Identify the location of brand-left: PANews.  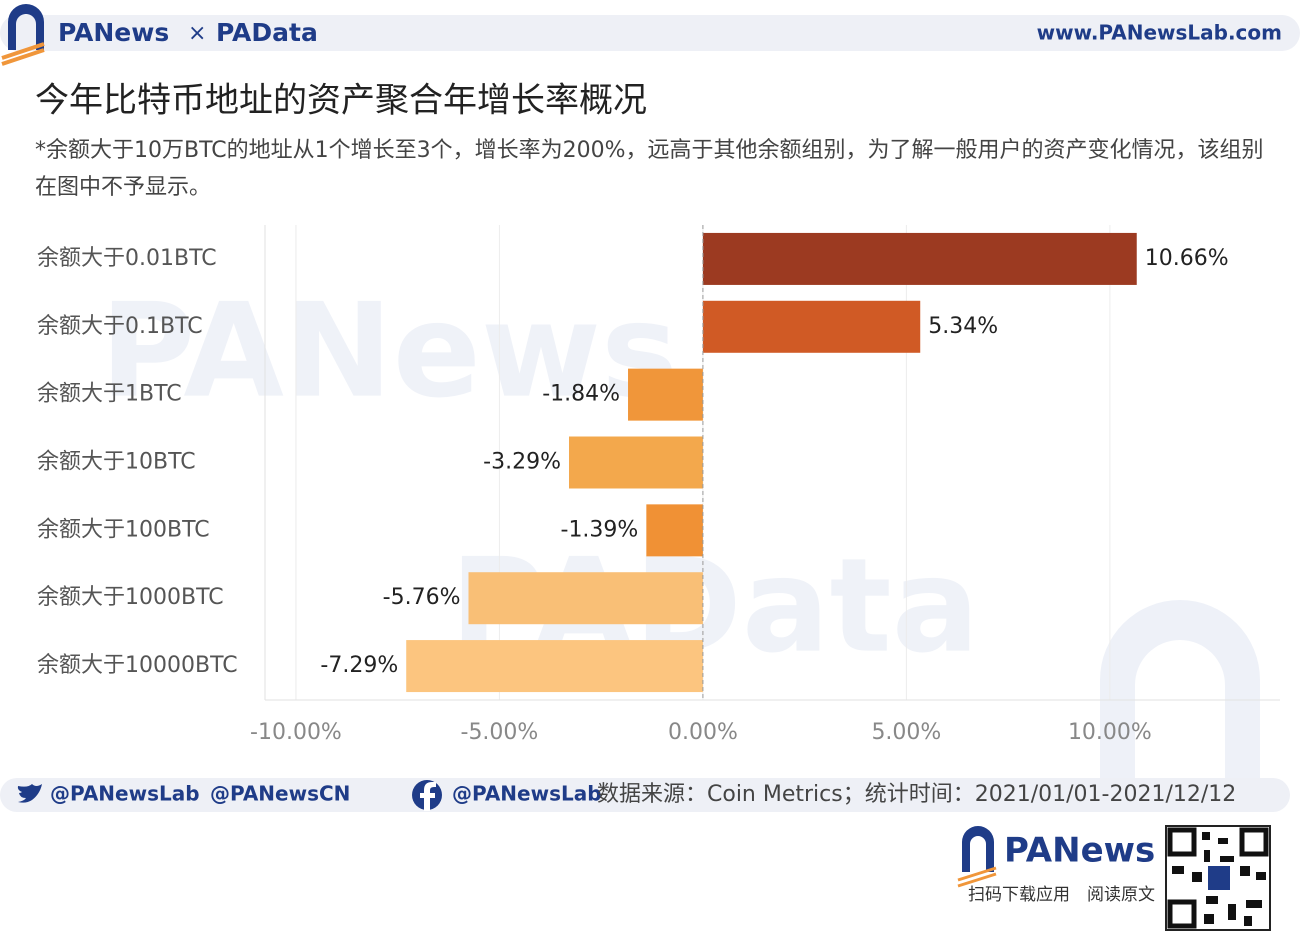
(113, 32).